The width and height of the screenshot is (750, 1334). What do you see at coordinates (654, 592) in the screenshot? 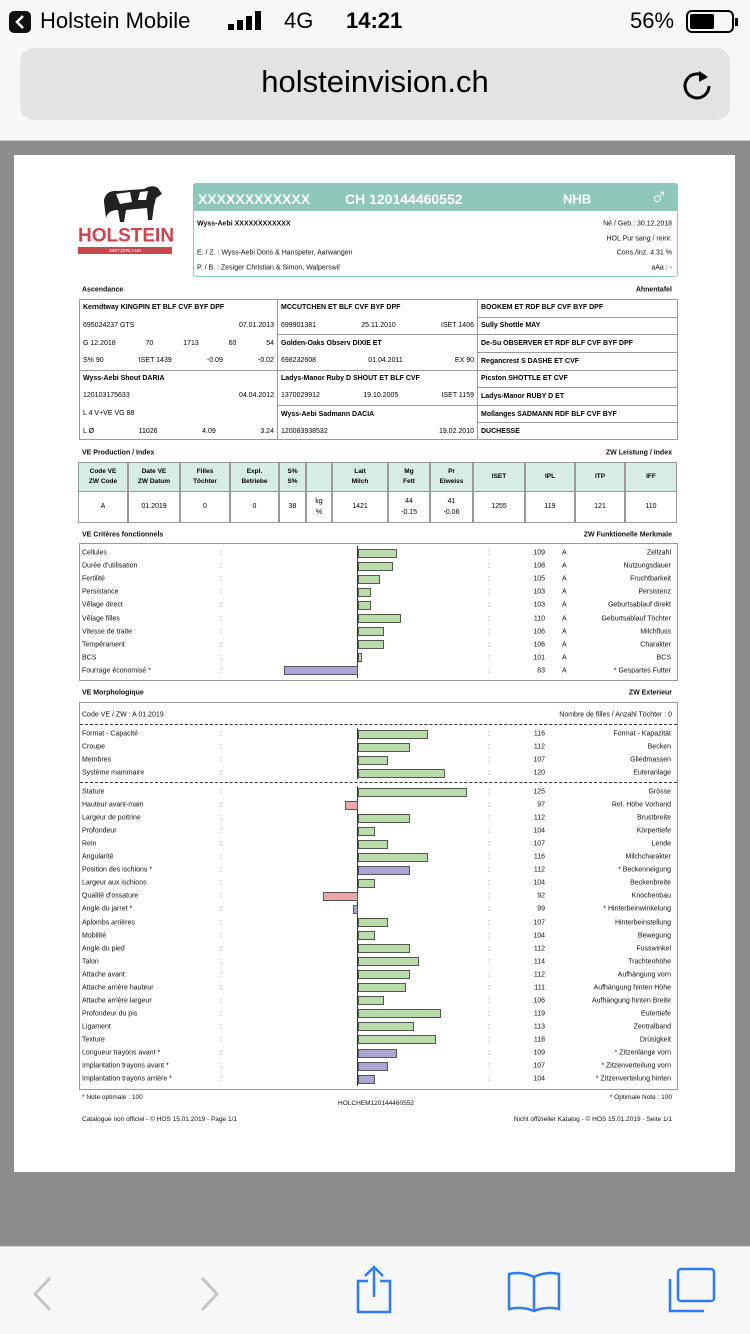
I see `trait-de: Persistenz` at bounding box center [654, 592].